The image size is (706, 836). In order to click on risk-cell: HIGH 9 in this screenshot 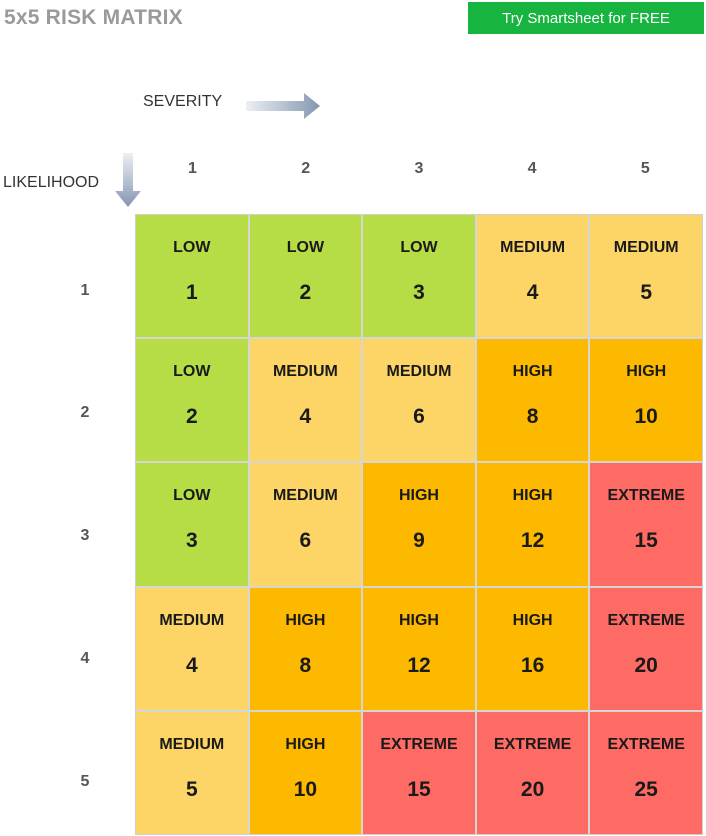, I will do `click(419, 524)`.